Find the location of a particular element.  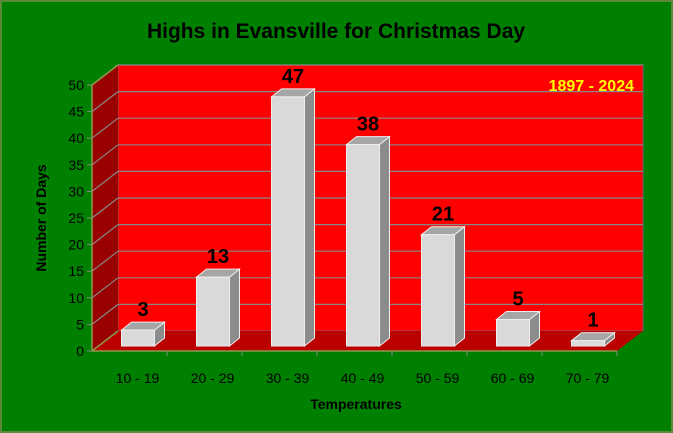

x-tick-label: 20 - 29 is located at coordinates (213, 378).